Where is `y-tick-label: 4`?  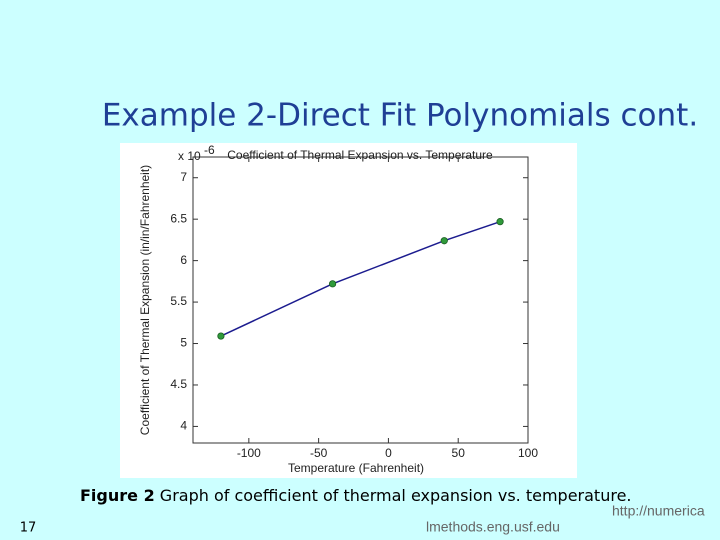
y-tick-label: 4 is located at coordinates (183, 426).